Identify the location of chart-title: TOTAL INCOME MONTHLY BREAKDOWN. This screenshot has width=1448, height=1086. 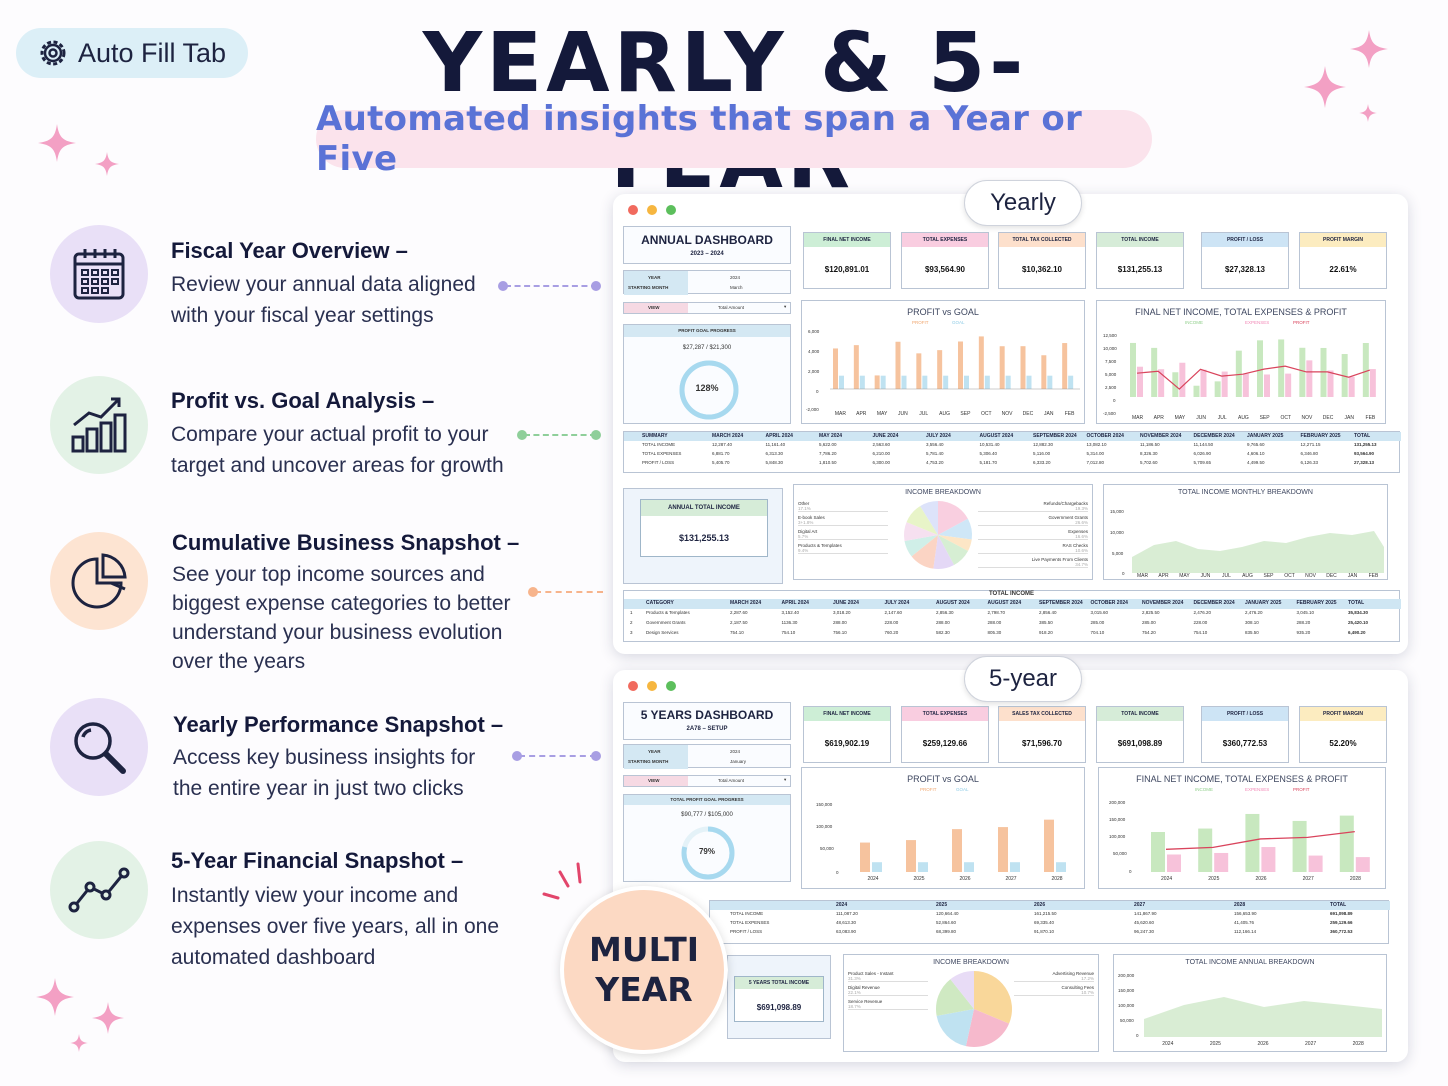
(1245, 492).